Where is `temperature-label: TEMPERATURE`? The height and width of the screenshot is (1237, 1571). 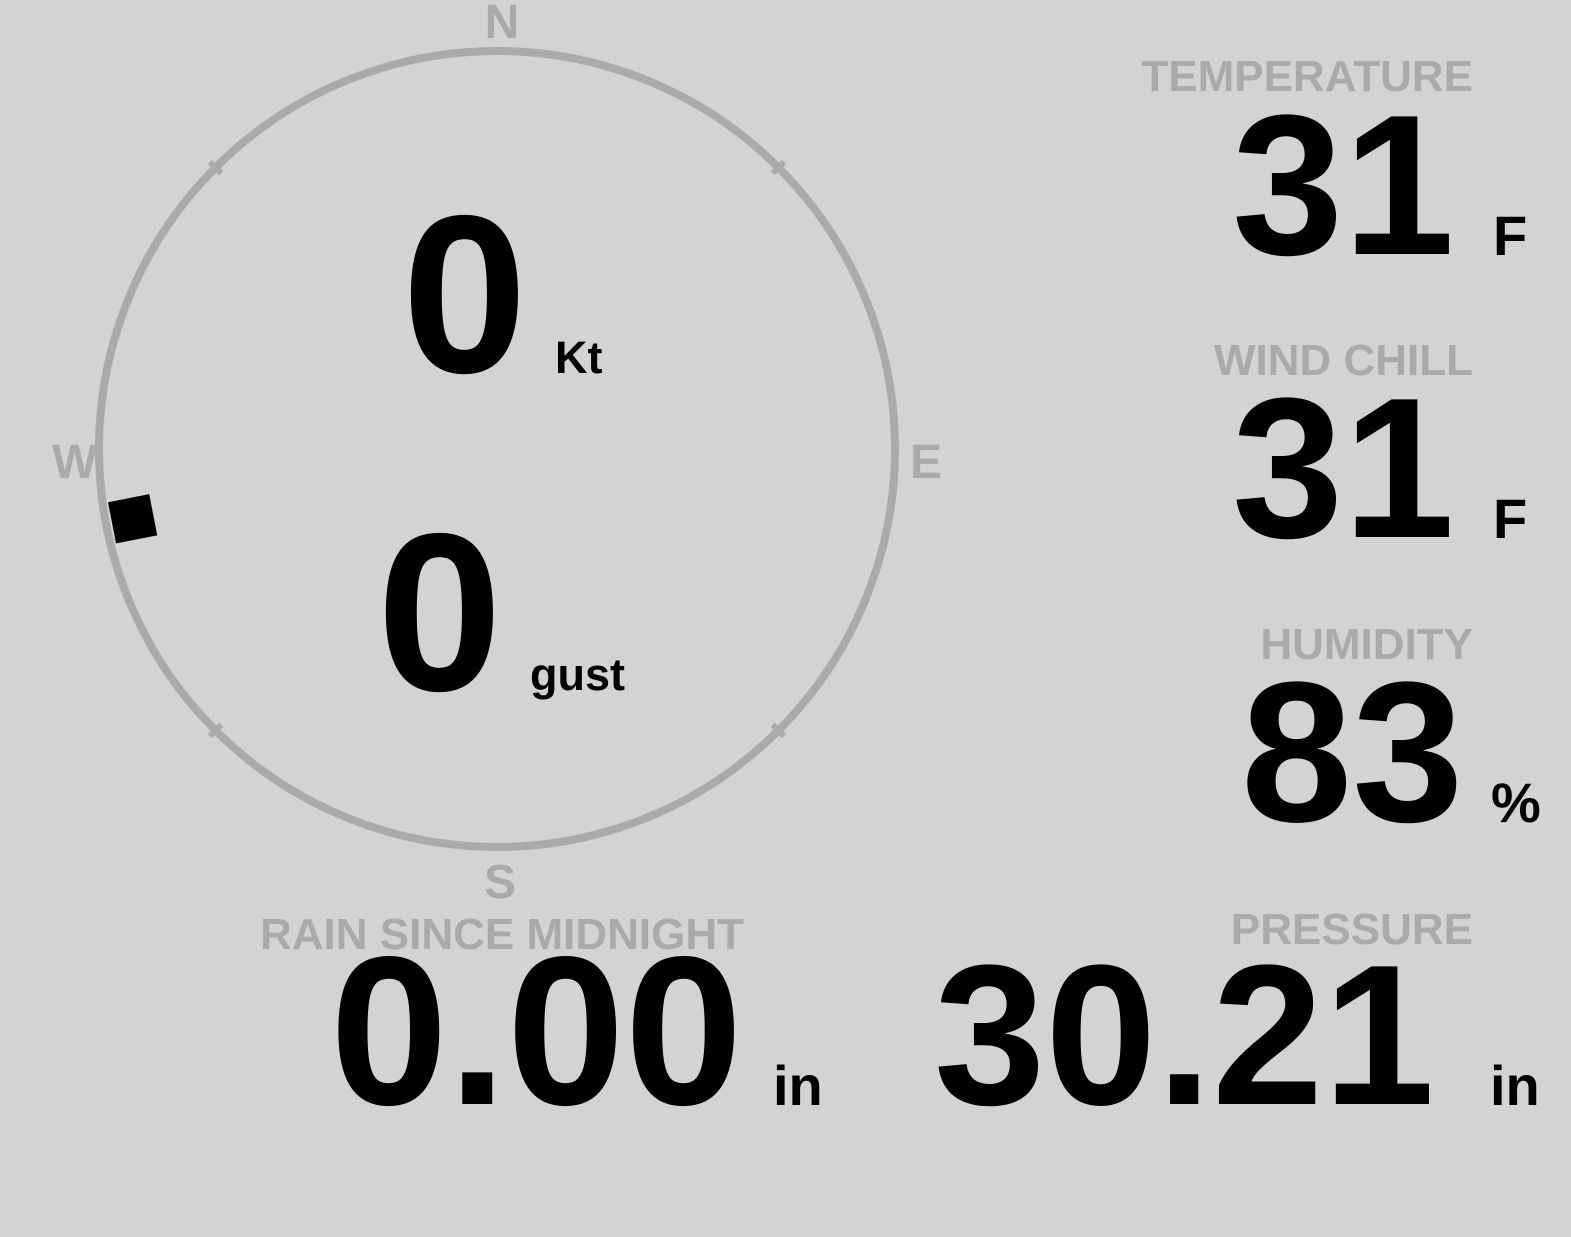 temperature-label: TEMPERATURE is located at coordinates (1307, 76).